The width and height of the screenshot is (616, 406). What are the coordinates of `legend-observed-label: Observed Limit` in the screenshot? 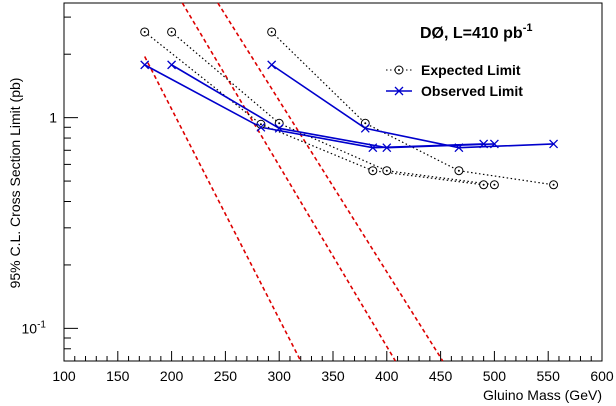 It's located at (472, 91).